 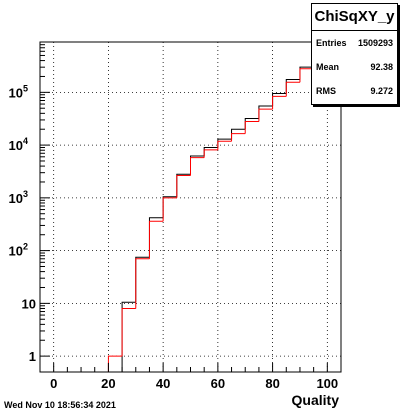 What do you see at coordinates (327, 383) in the screenshot?
I see `x-tick-label: 100` at bounding box center [327, 383].